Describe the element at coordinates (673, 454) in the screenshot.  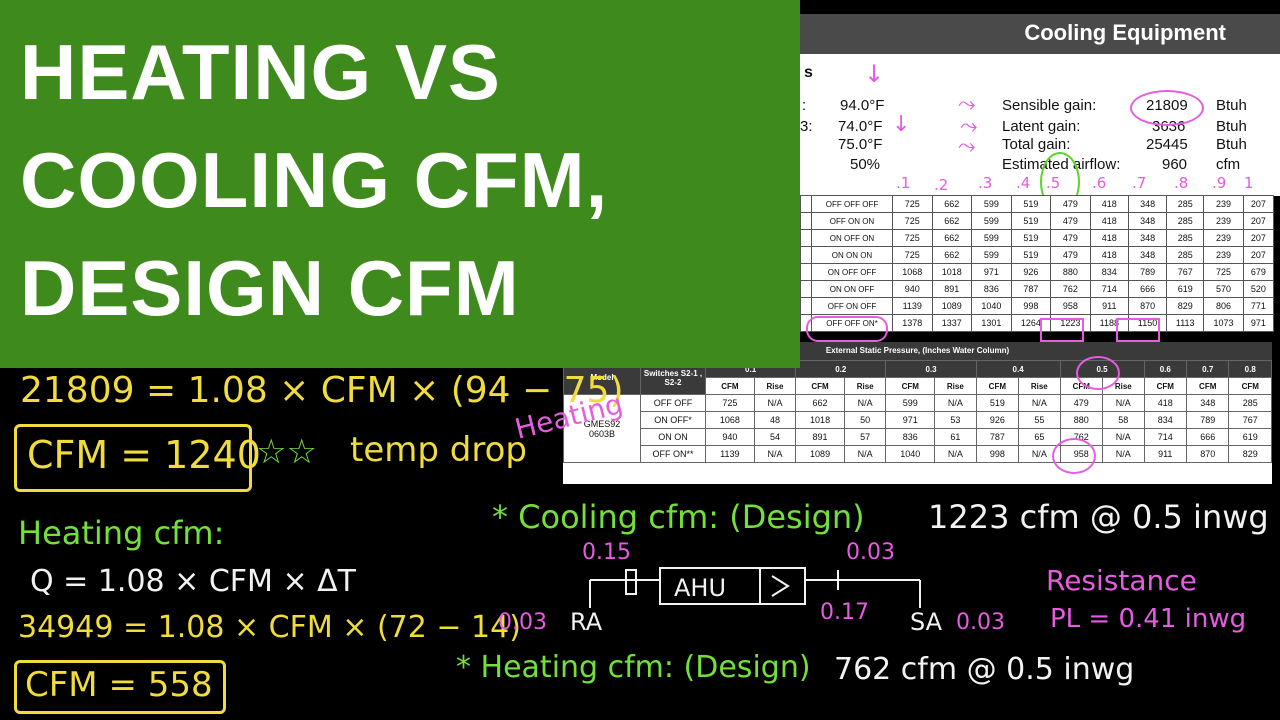
I see `switch-setting-cell: OFF ON**` at that location.